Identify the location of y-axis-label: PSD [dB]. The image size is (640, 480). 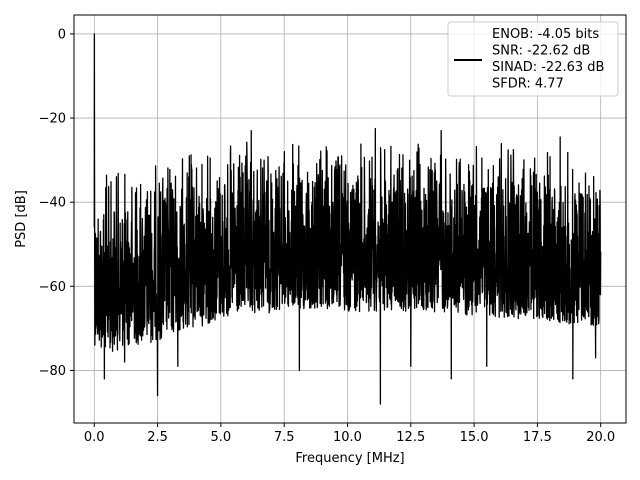
(21, 219).